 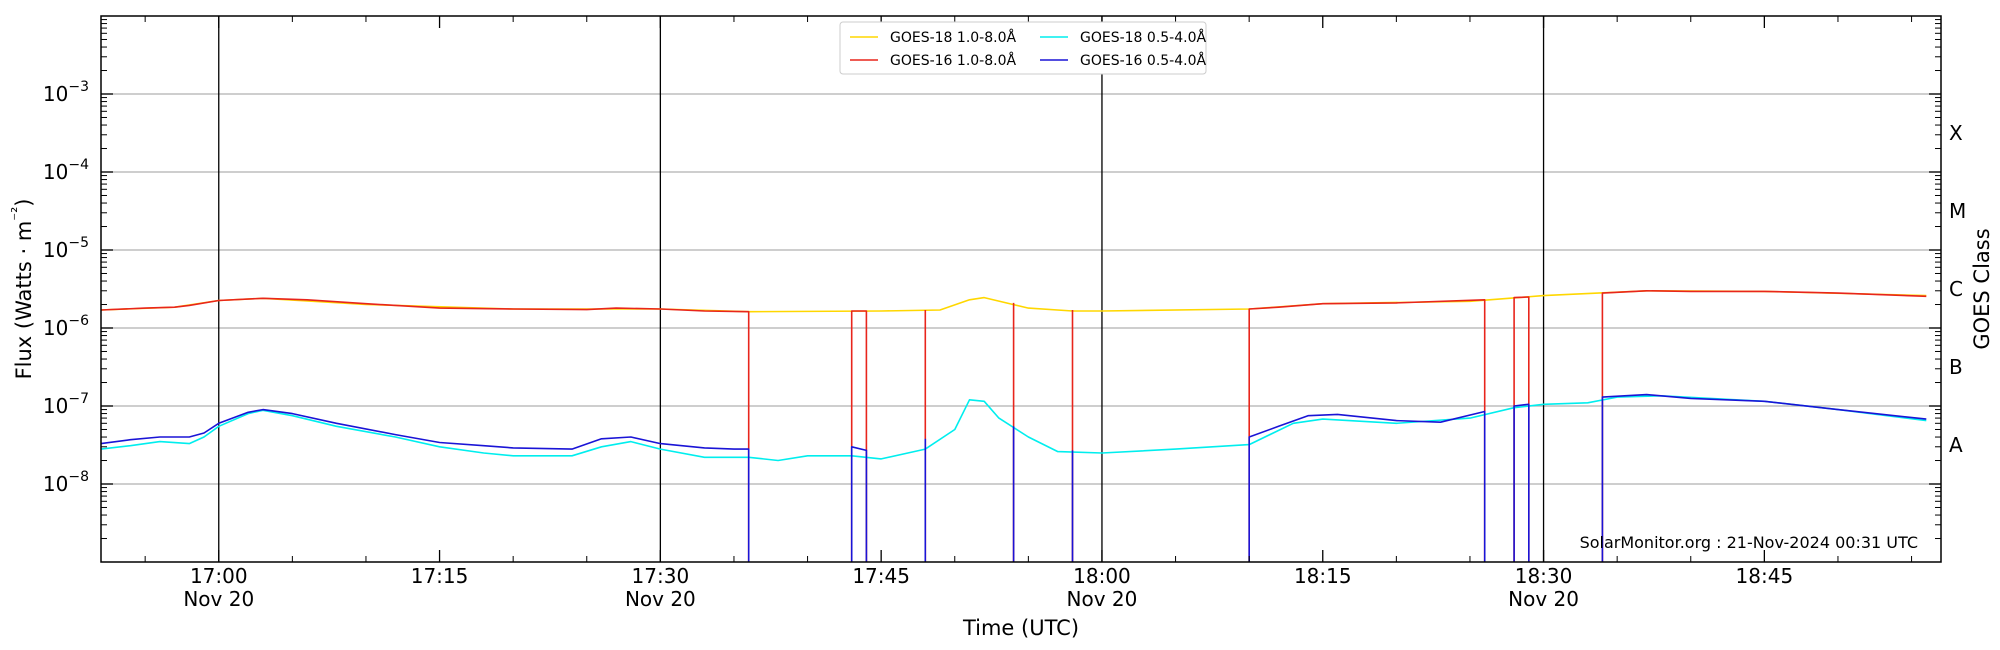 I want to click on y-tick-label: 10⁻⁵, so click(x=66, y=248).